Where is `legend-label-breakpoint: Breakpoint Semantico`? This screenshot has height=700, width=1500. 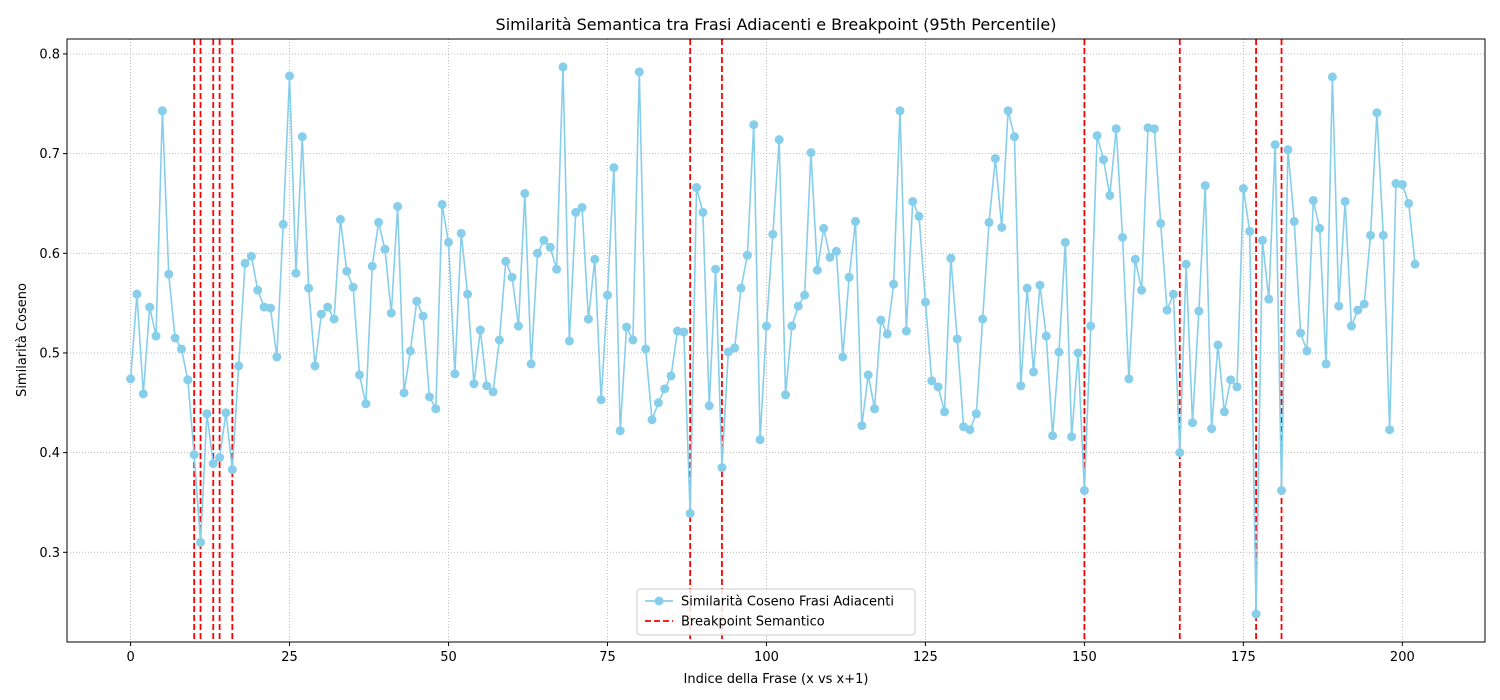
legend-label-breakpoint: Breakpoint Semantico is located at coordinates (753, 622).